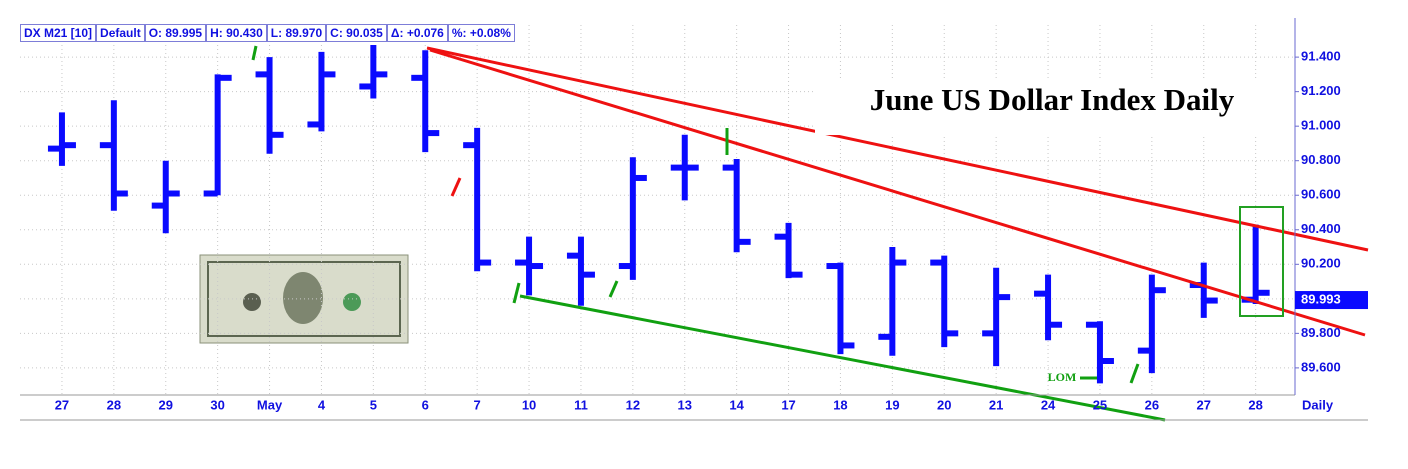 Image resolution: width=1408 pixels, height=469 pixels. What do you see at coordinates (322, 404) in the screenshot?
I see `x-tick-label: 4` at bounding box center [322, 404].